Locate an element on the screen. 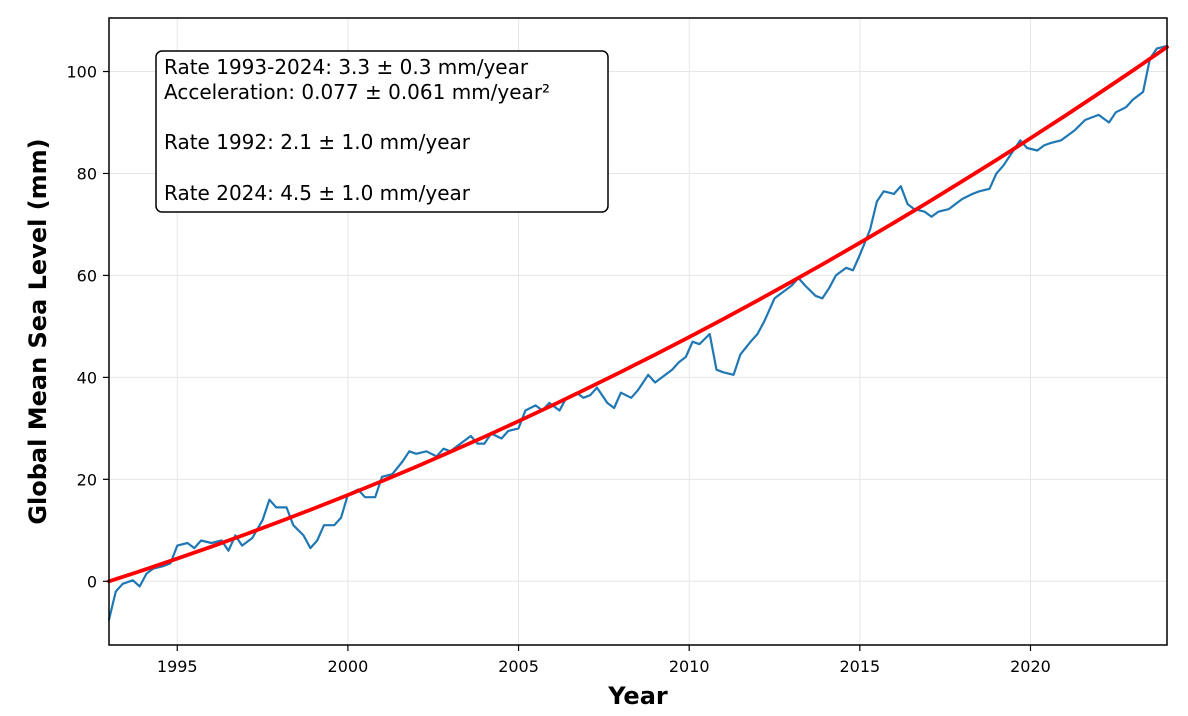  y-axis-ticks: 0 20 40 60 80 100 is located at coordinates (87, 327).